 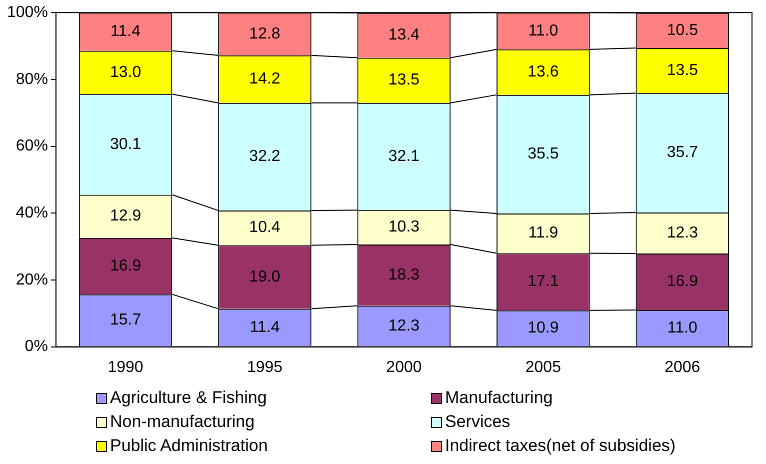 I want to click on data-label: 10.9, so click(x=543, y=328).